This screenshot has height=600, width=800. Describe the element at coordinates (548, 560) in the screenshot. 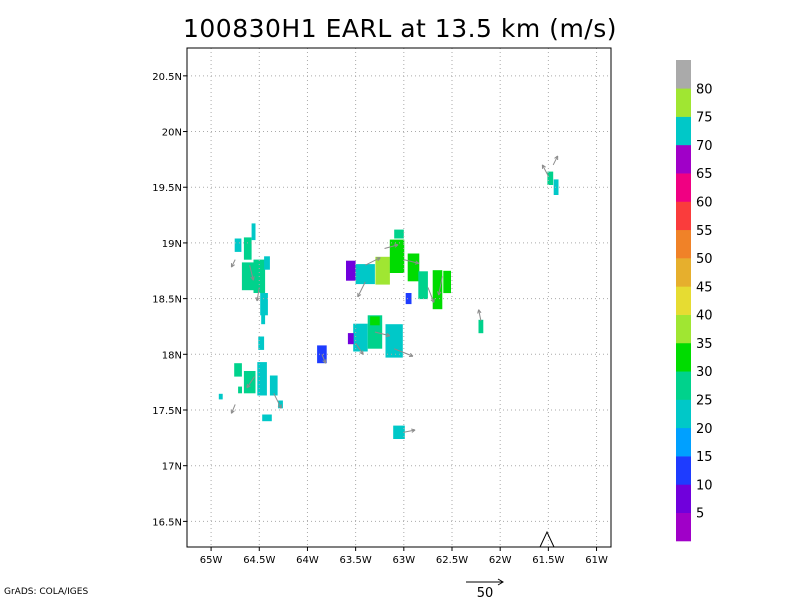

I see `x-tick-label-7: 61.5W` at that location.